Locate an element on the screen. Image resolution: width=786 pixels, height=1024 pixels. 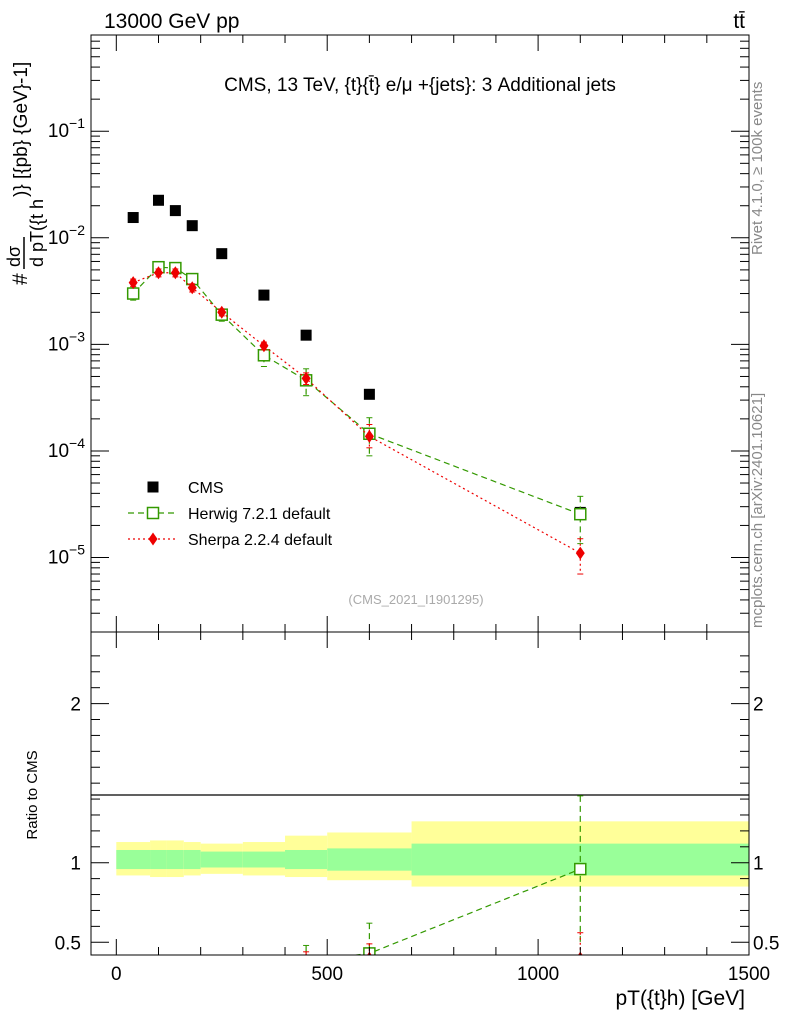
legend-herwig-label: Herwig 7.2.1 default is located at coordinates (259, 514).